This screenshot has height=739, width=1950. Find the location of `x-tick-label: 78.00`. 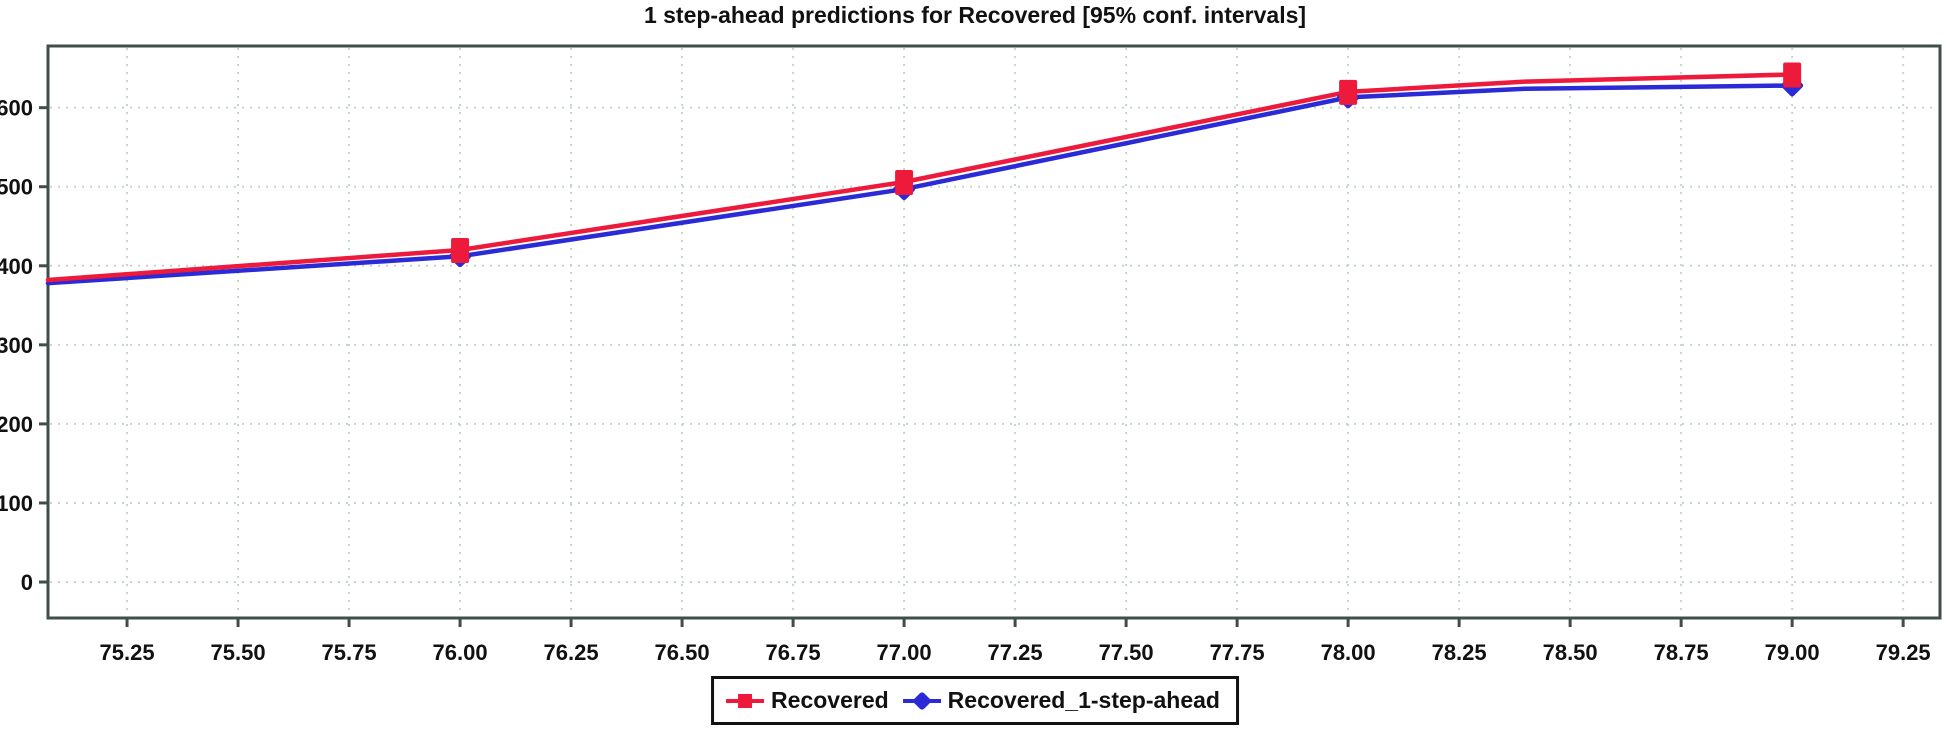

x-tick-label: 78.00 is located at coordinates (1348, 652).